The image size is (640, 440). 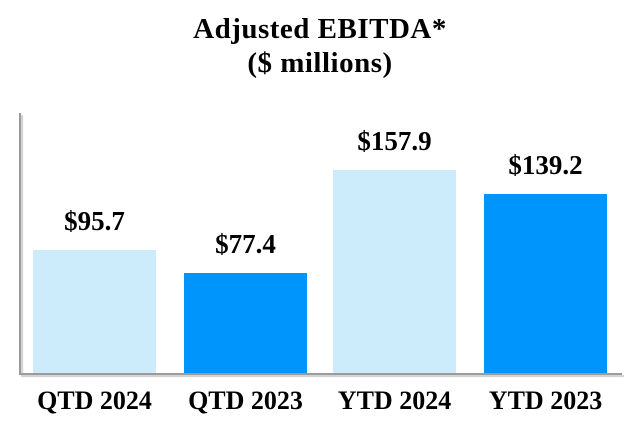 What do you see at coordinates (245, 400) in the screenshot?
I see `x-axis-category-label: QTD 2023` at bounding box center [245, 400].